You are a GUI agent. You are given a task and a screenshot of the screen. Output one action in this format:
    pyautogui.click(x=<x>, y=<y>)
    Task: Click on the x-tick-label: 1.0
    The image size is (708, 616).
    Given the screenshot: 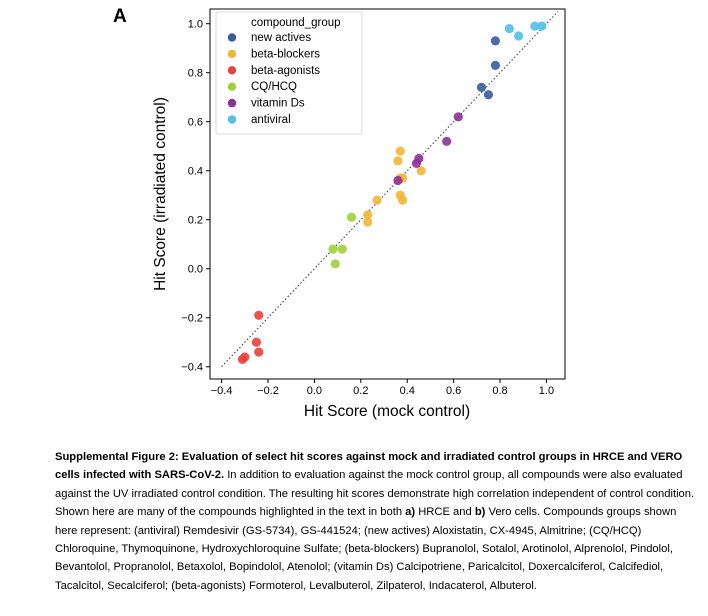 What is the action you would take?
    pyautogui.click(x=546, y=391)
    